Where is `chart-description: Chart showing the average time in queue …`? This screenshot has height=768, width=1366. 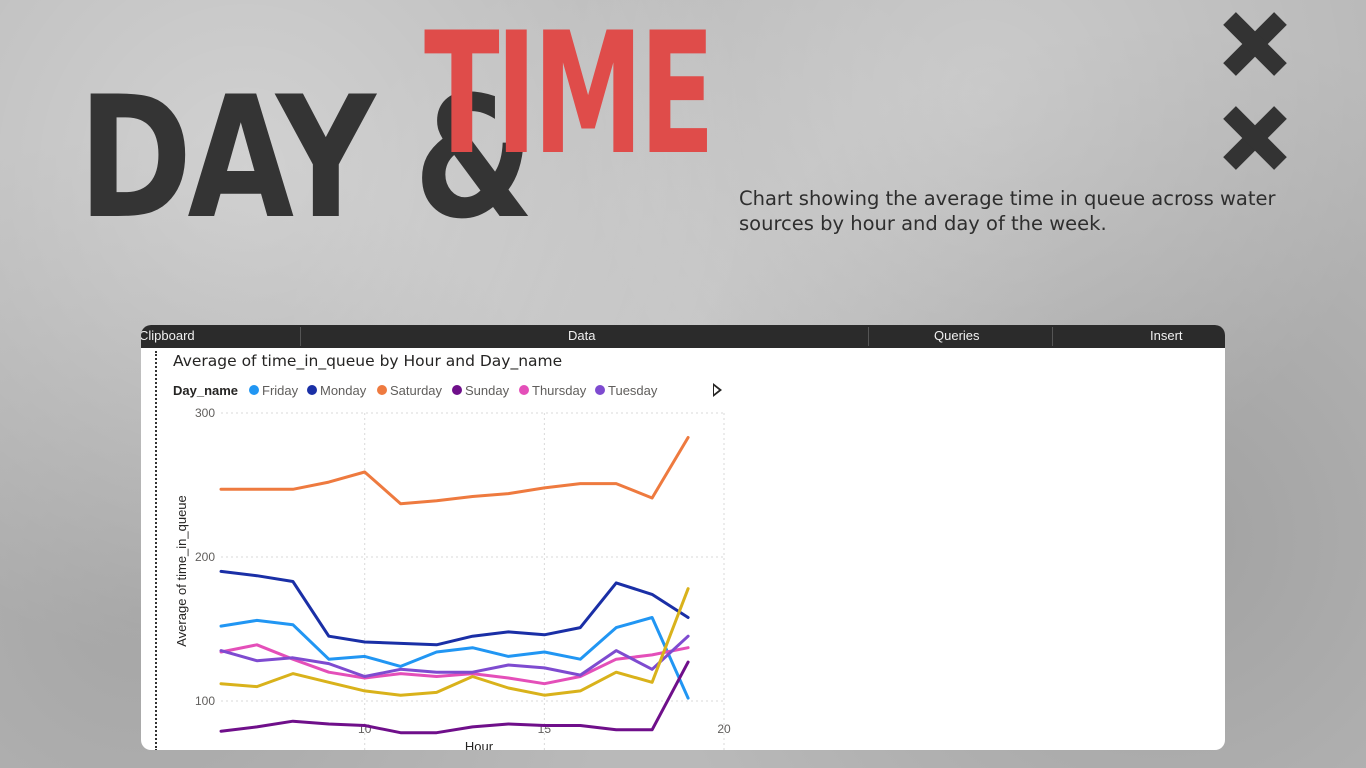
chart-description: Chart showing the average time in queue … is located at coordinates (1007, 211).